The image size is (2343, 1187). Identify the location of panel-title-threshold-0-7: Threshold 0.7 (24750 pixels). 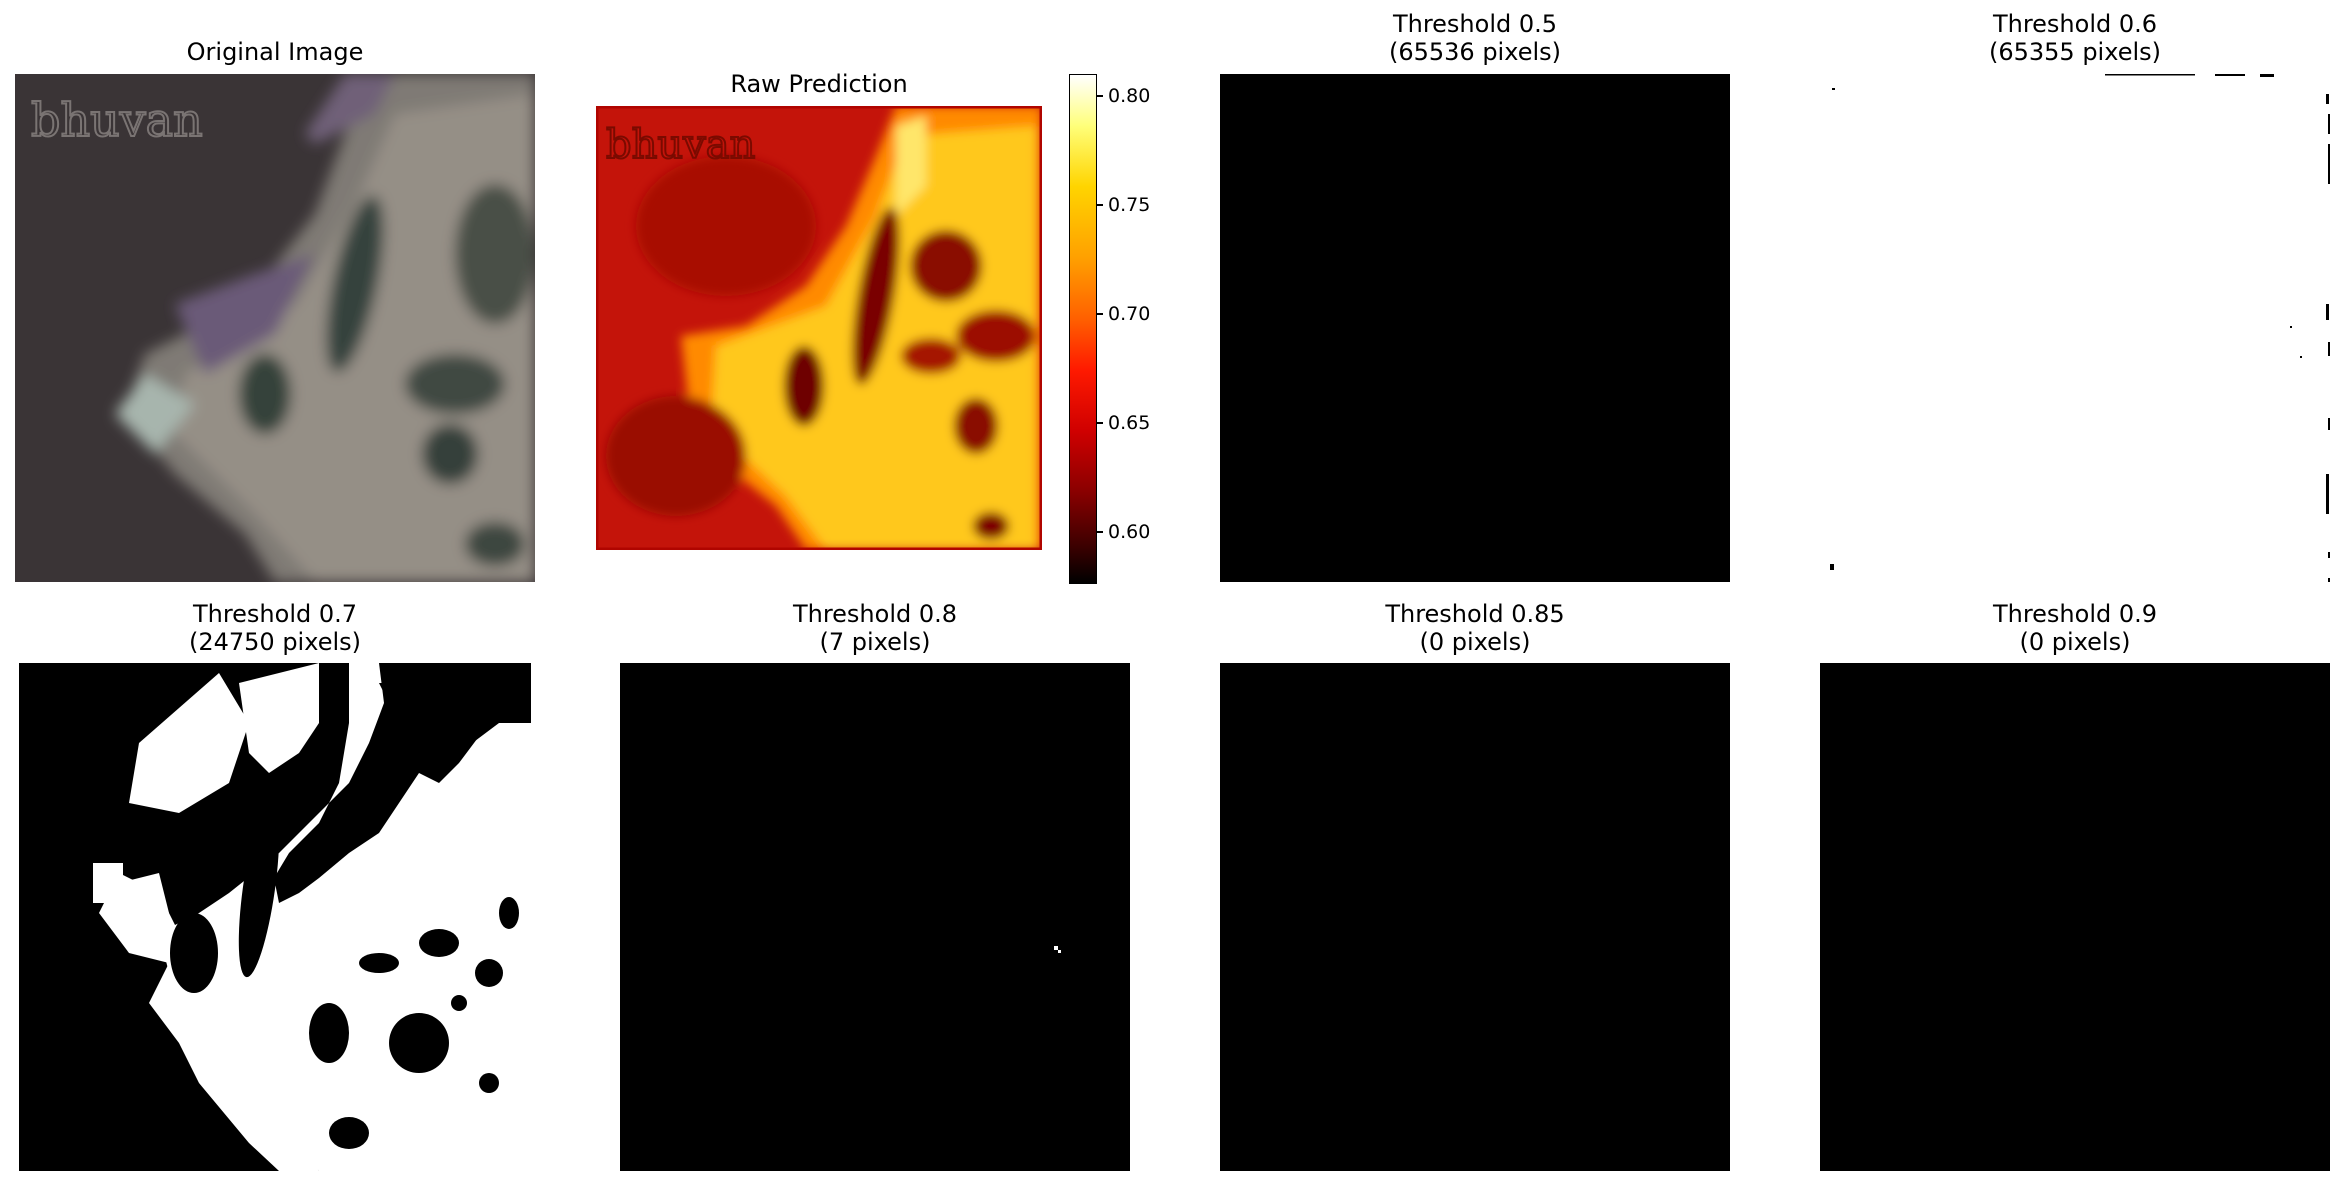
(275, 628).